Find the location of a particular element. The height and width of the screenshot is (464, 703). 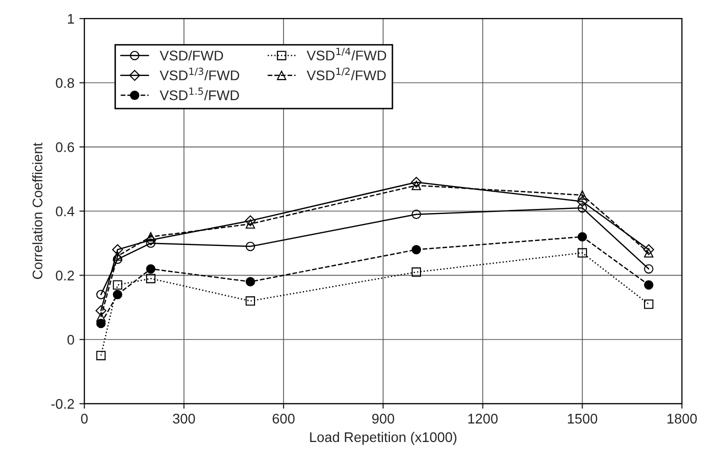

x-axis-title: Load Repetition (x1000) is located at coordinates (383, 438).